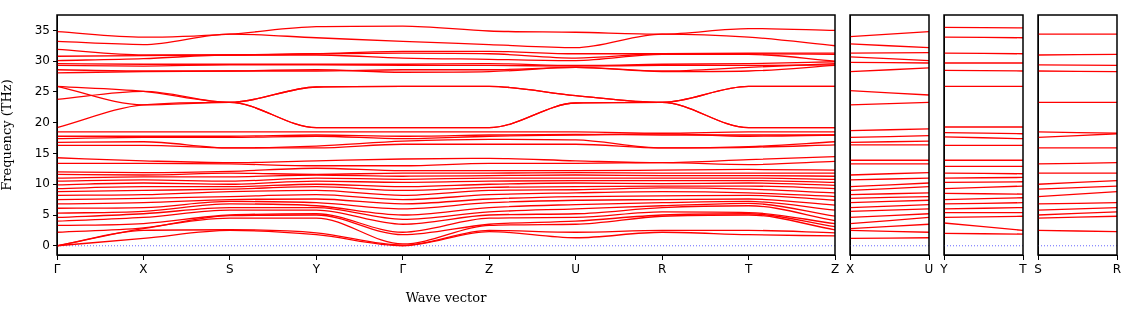 The height and width of the screenshot is (310, 1138). What do you see at coordinates (46, 244) in the screenshot?
I see `y-tick-label: 0` at bounding box center [46, 244].